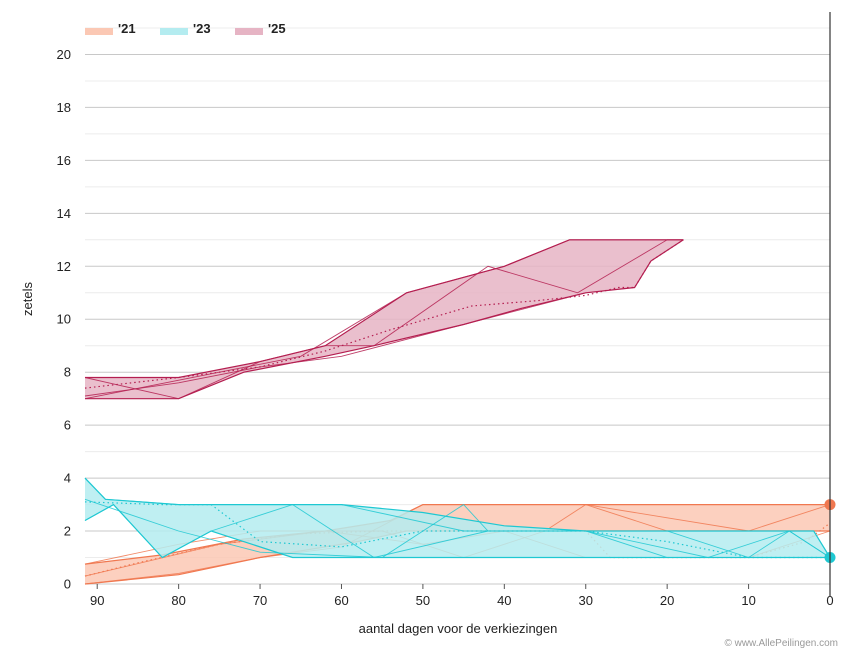 This screenshot has height=650, width=848. What do you see at coordinates (64, 266) in the screenshot?
I see `y-tick-label: 12` at bounding box center [64, 266].